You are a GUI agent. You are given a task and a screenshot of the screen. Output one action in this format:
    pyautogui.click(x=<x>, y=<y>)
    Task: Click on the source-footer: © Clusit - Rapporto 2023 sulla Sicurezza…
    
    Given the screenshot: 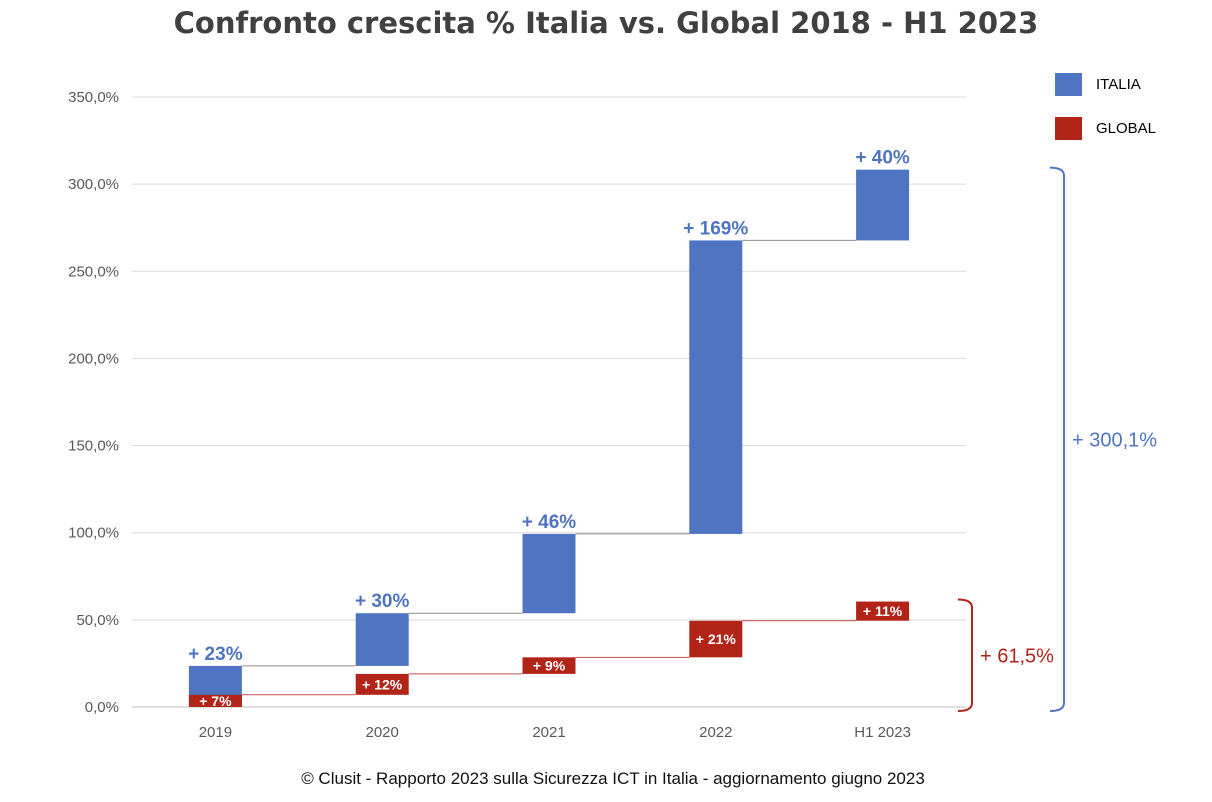 What is the action you would take?
    pyautogui.click(x=613, y=778)
    